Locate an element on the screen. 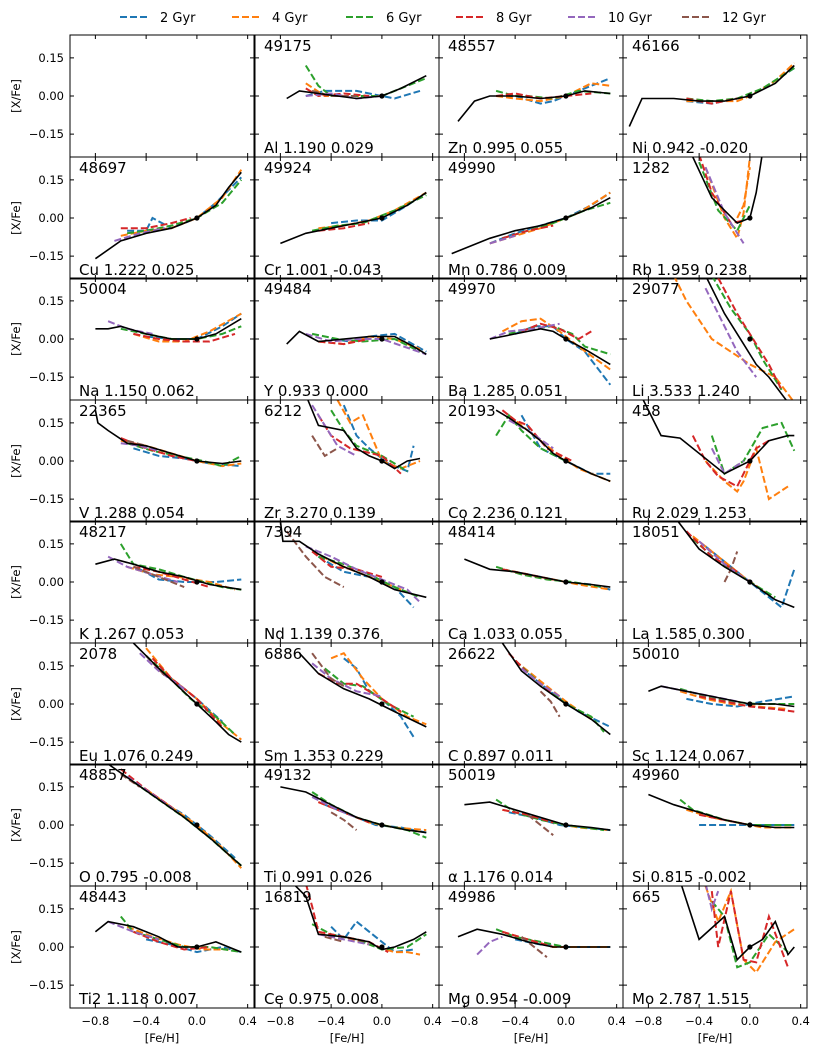 The width and height of the screenshot is (822, 1057). legend-entry: 2 Gyr is located at coordinates (158, 18).